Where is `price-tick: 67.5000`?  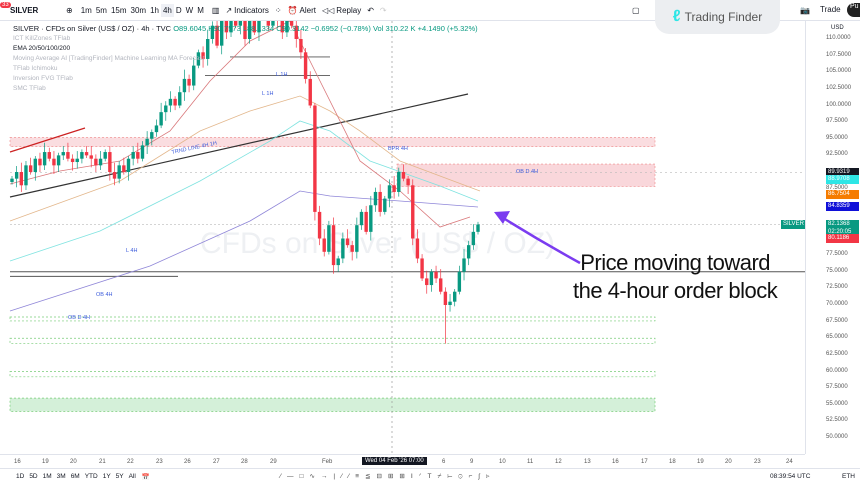
price-tick: 67.5000 is located at coordinates (837, 320).